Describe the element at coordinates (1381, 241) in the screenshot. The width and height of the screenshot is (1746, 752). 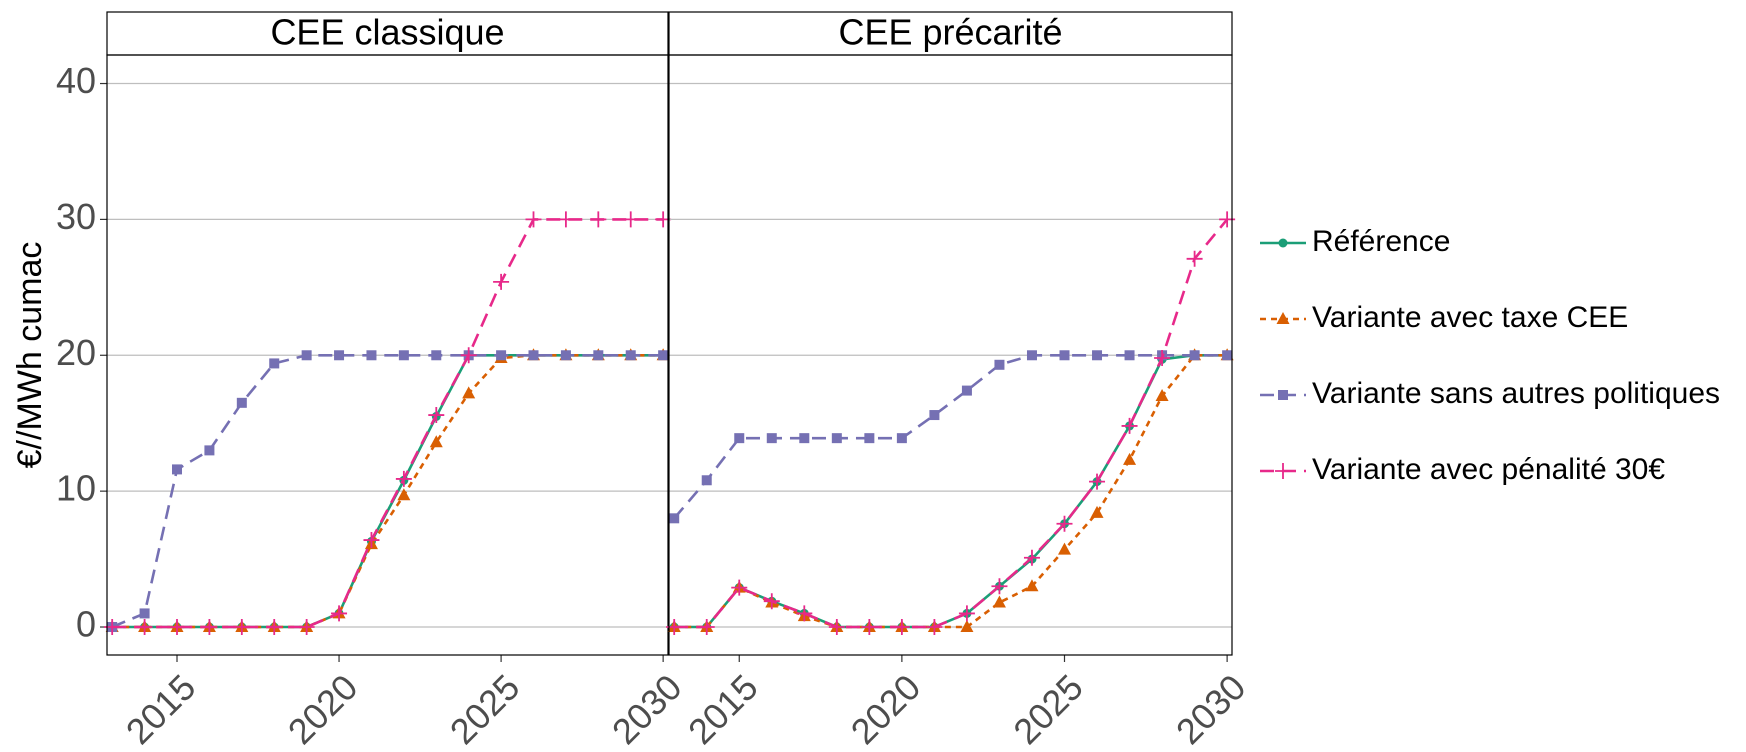
I see `legend-label: Référence` at that location.